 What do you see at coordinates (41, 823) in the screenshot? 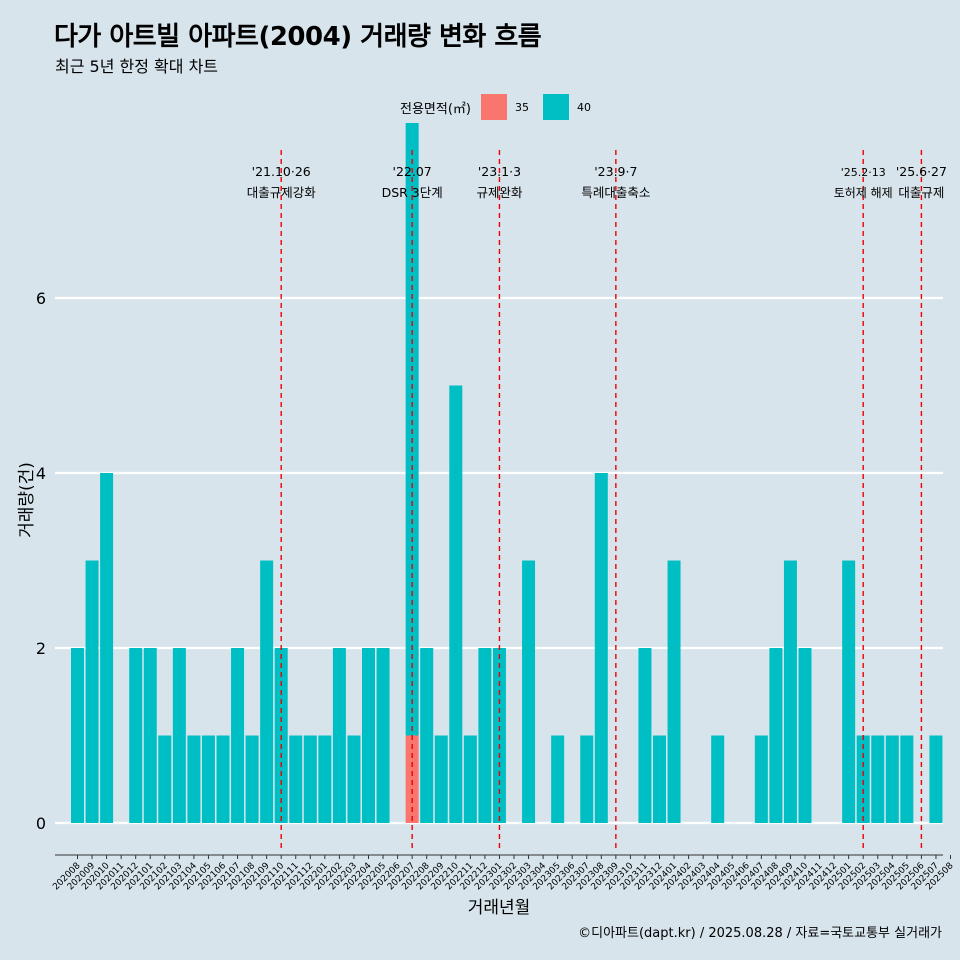
I see `y-tick-label: 0` at bounding box center [41, 823].